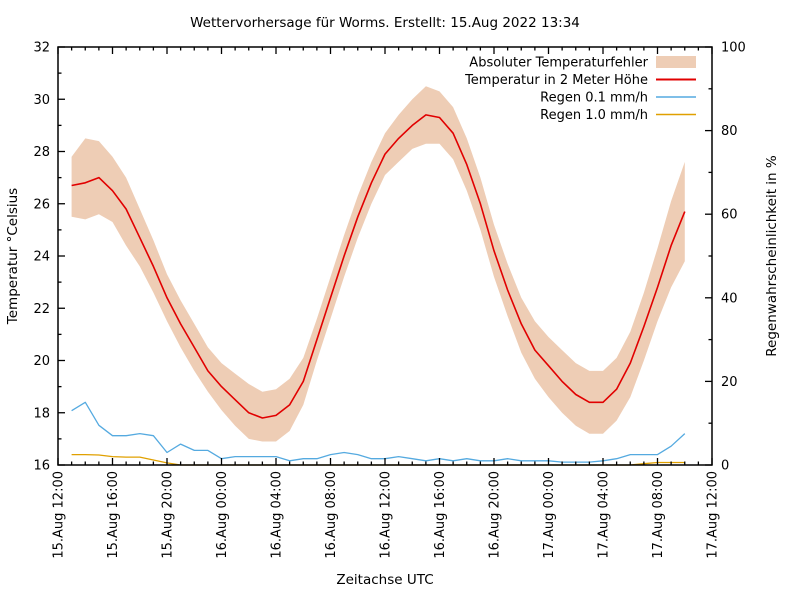 This screenshot has height=600, width=800. Describe the element at coordinates (378, 432) in the screenshot. I see `rain-01-line` at that location.